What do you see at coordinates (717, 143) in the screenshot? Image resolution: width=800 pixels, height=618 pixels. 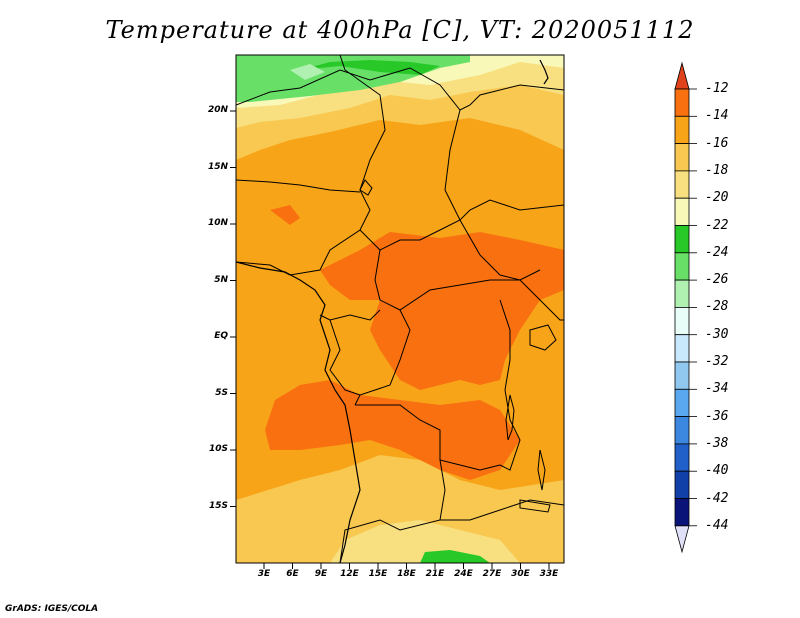 I see `colorbar-label: -16` at bounding box center [717, 143].